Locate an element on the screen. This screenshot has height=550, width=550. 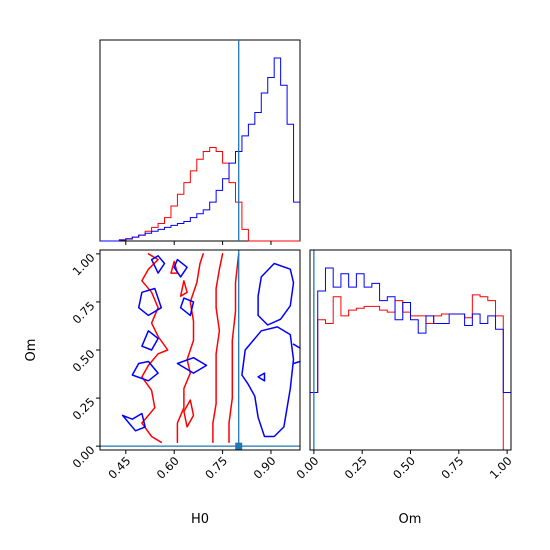
hist-h0-ticks is located at coordinates (198, 243).